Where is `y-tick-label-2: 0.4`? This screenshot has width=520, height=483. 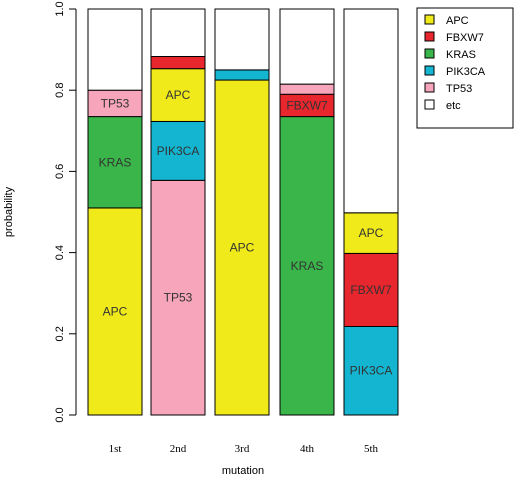 y-tick-label-2: 0.4 is located at coordinates (60, 252).